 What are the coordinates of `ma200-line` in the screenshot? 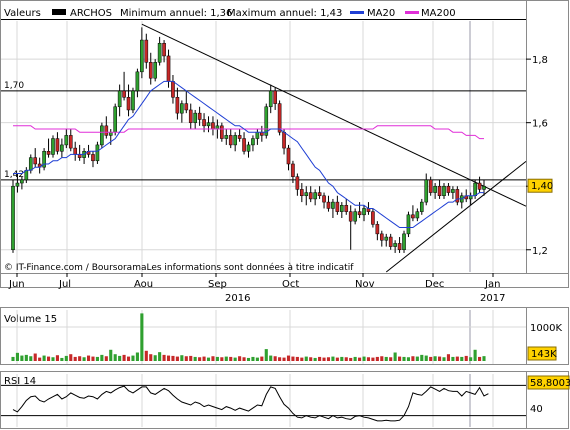 It's located at (248, 132).